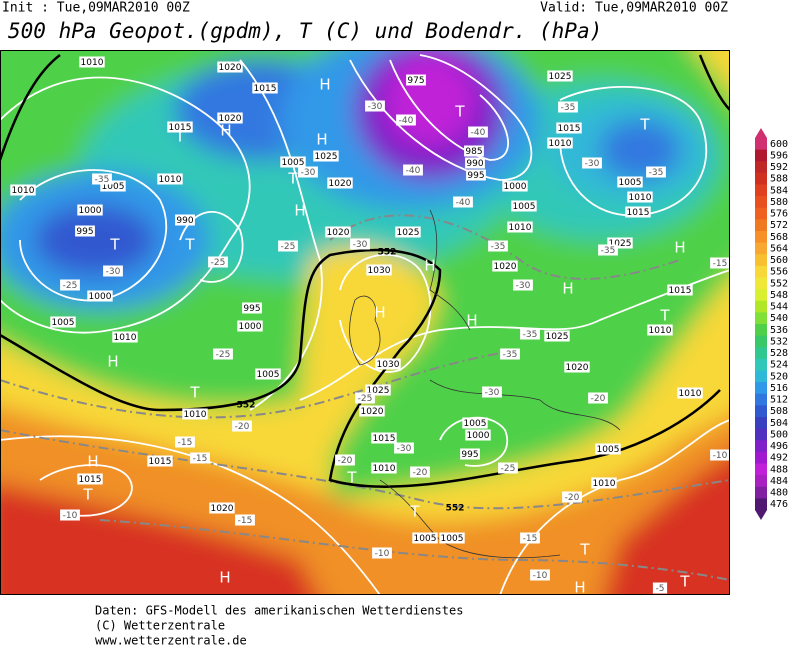  Describe the element at coordinates (779, 365) in the screenshot. I see `colorbar-tick-label: 524` at that location.